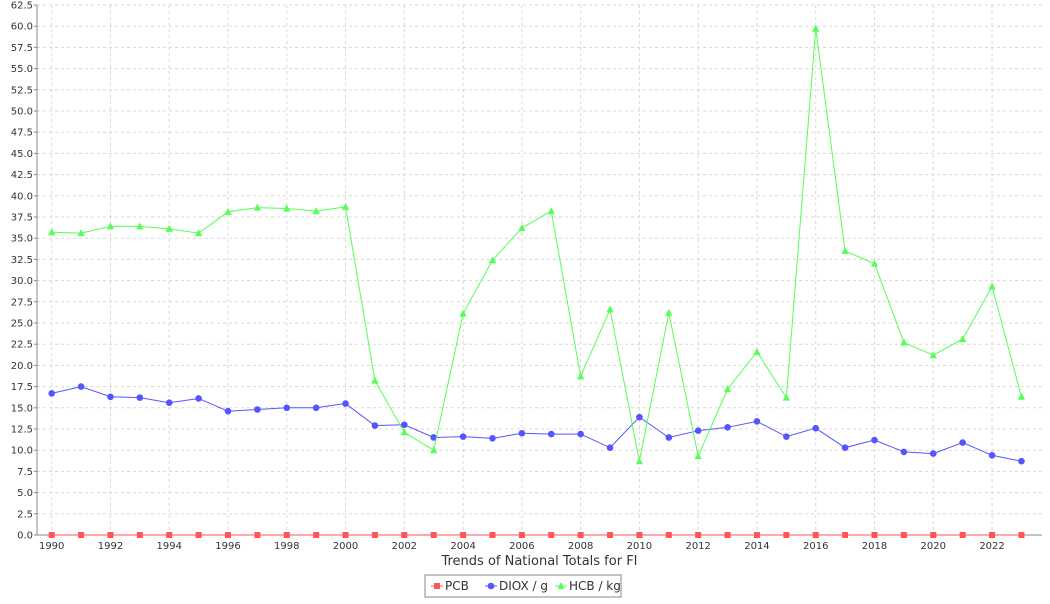 The height and width of the screenshot is (604, 1050). I want to click on legend: PCB DIOX / g HCB / kg, so click(523, 586).